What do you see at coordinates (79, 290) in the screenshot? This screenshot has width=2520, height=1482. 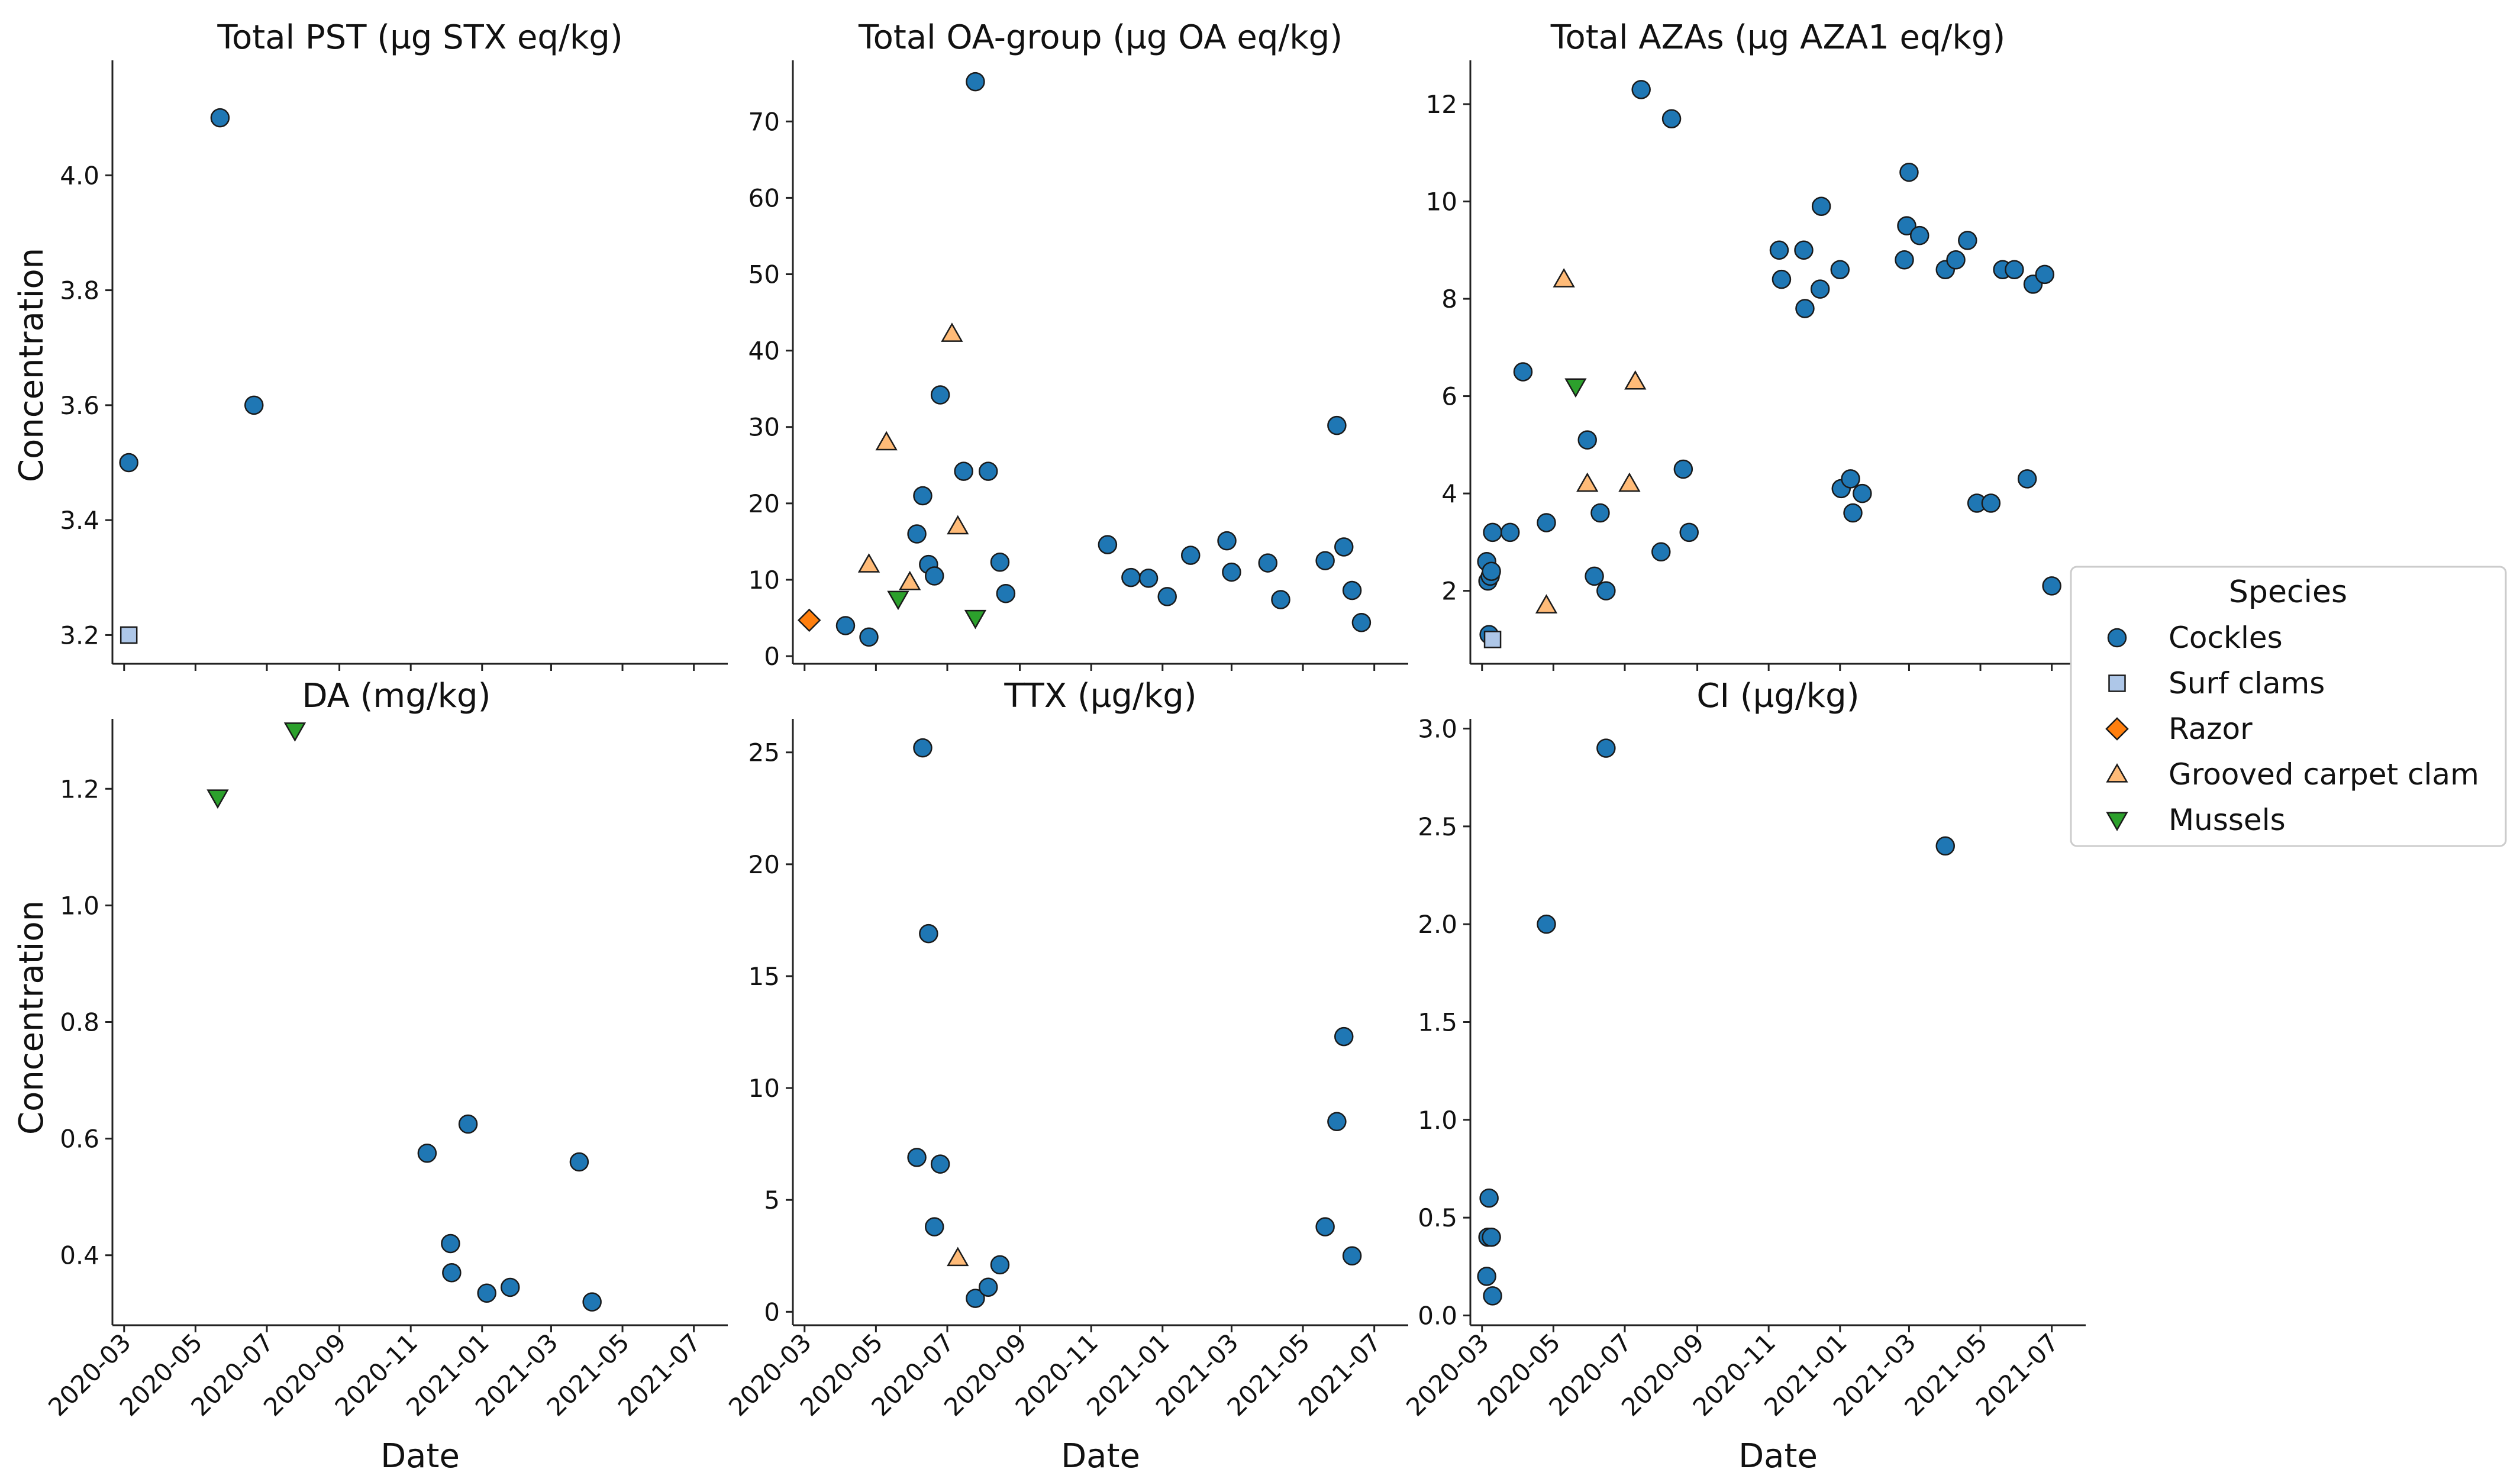 I see `y-tick-label: 3.8` at bounding box center [79, 290].